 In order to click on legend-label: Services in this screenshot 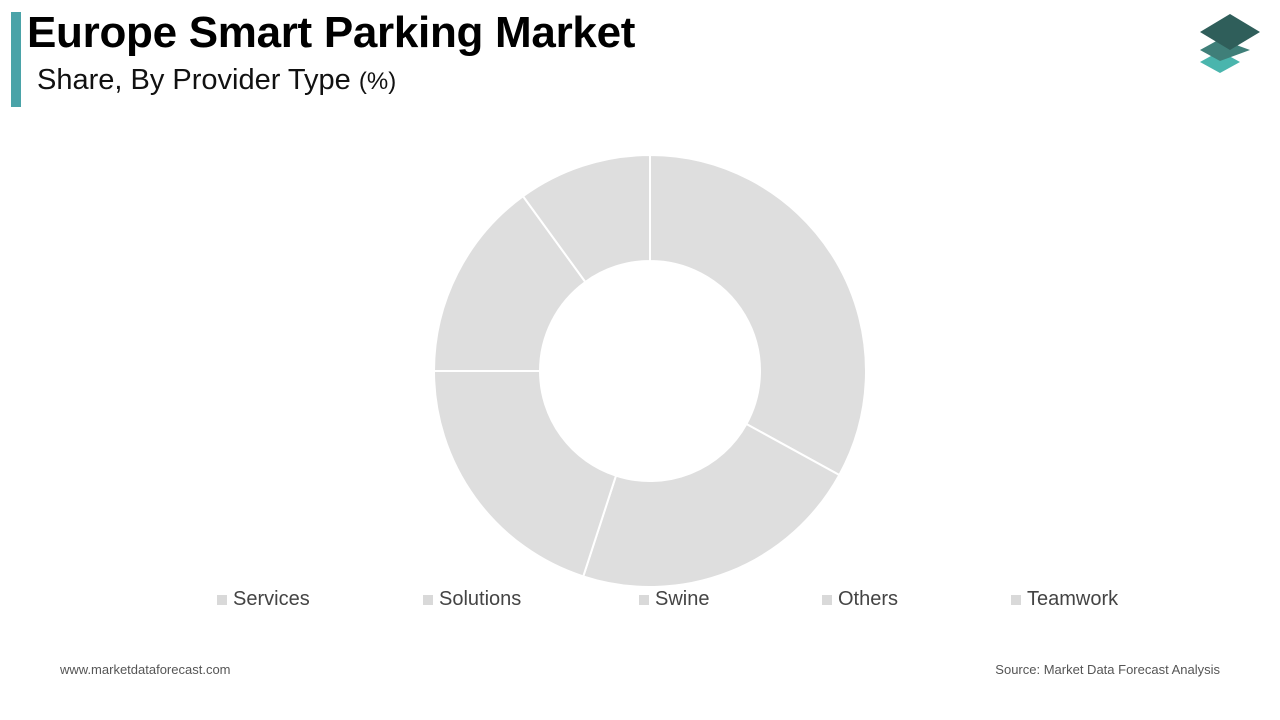, I will do `click(271, 599)`.